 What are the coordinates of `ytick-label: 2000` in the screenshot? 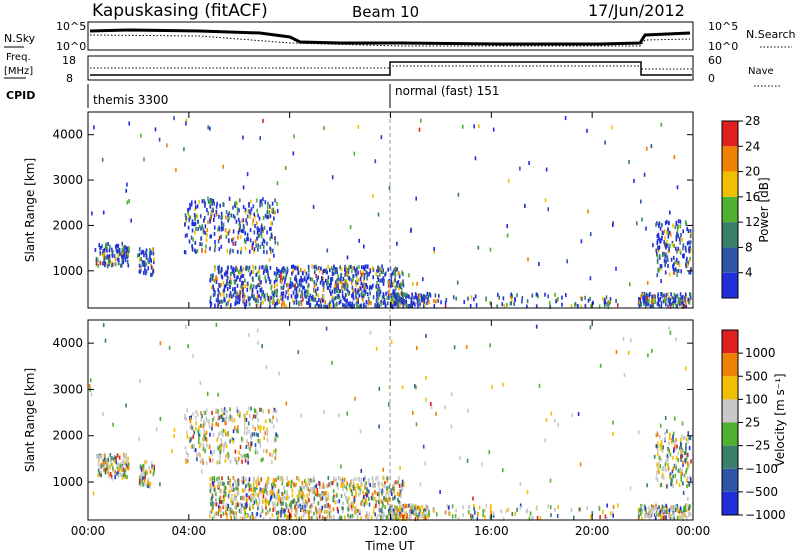 It's located at (67, 436).